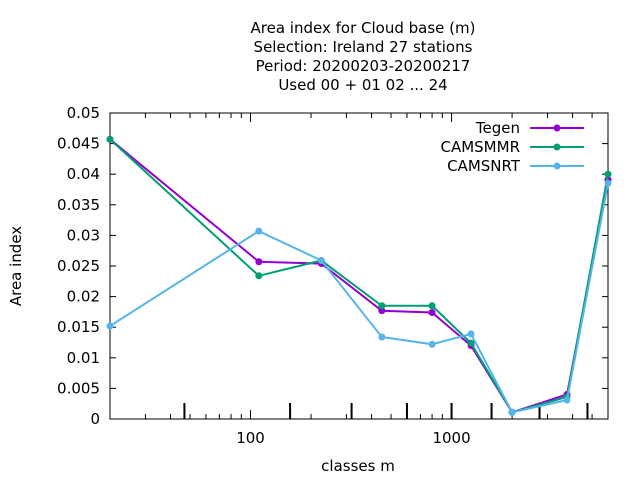 This screenshot has height=480, width=640. What do you see at coordinates (83, 358) in the screenshot?
I see `y-tick-label: 0.01` at bounding box center [83, 358].